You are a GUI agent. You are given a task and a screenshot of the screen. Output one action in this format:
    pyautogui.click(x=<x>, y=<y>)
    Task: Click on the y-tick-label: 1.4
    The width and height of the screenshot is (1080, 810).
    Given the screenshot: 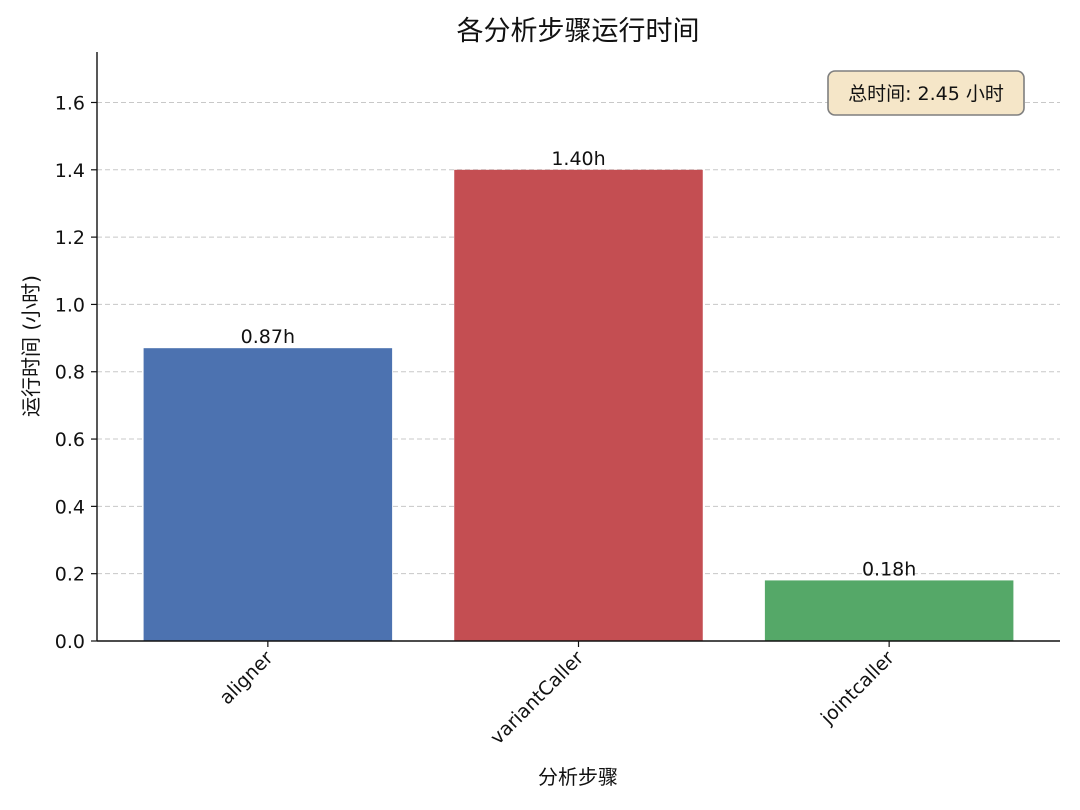 What is the action you would take?
    pyautogui.click(x=70, y=171)
    